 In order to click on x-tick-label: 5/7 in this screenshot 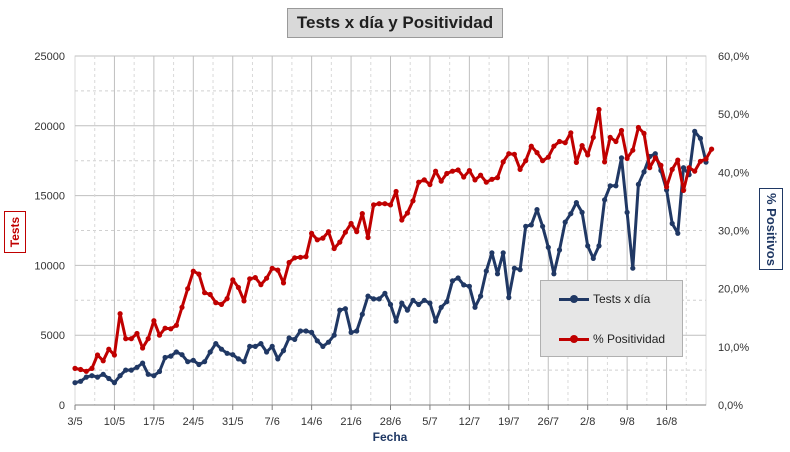, I will do `click(429, 422)`.